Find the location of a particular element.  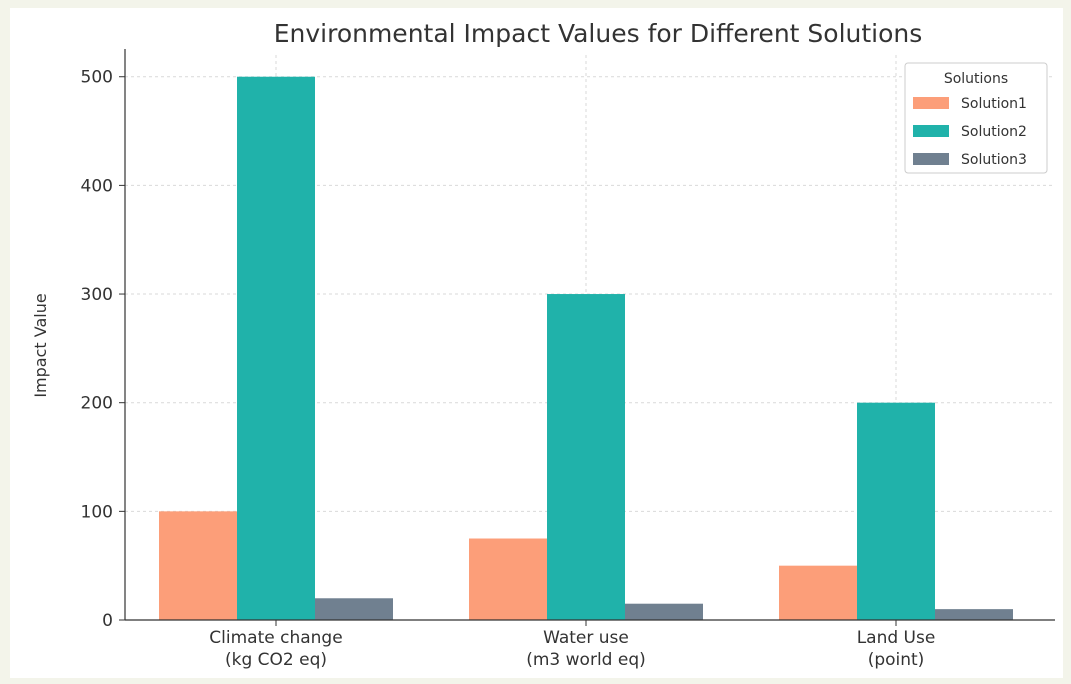

legend: Solutions Solution1 Solution2 Solution3 is located at coordinates (976, 118).